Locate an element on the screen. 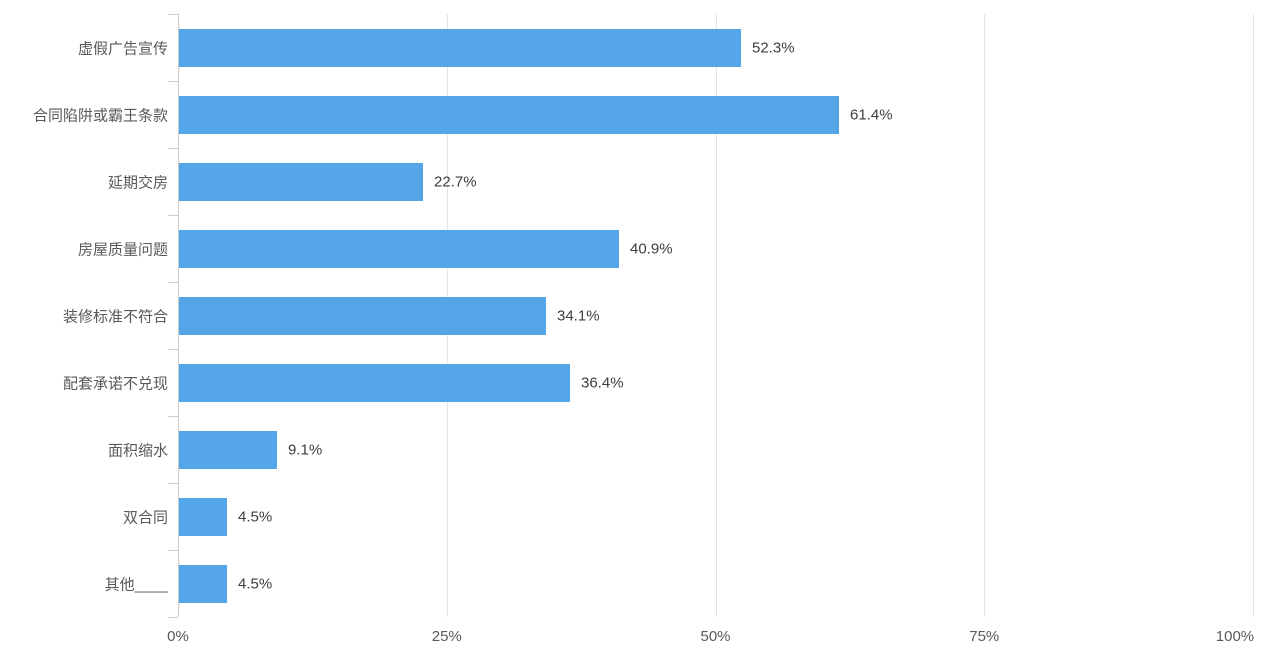 The height and width of the screenshot is (667, 1267). y-axis-line is located at coordinates (178, 315).